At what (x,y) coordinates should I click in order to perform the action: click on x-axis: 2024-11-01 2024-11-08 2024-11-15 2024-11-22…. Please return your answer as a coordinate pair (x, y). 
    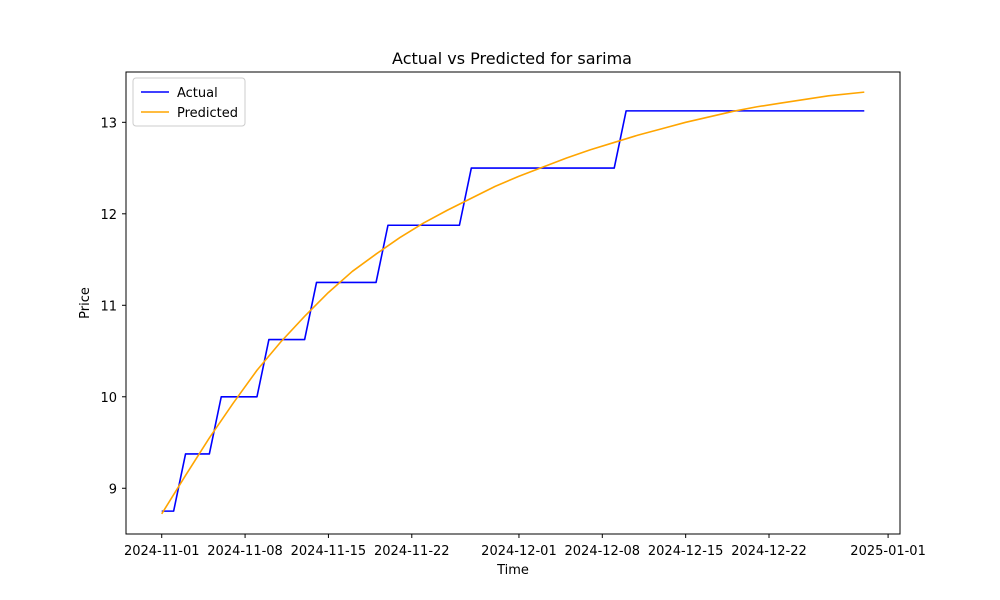
    Looking at the image, I should click on (525, 546).